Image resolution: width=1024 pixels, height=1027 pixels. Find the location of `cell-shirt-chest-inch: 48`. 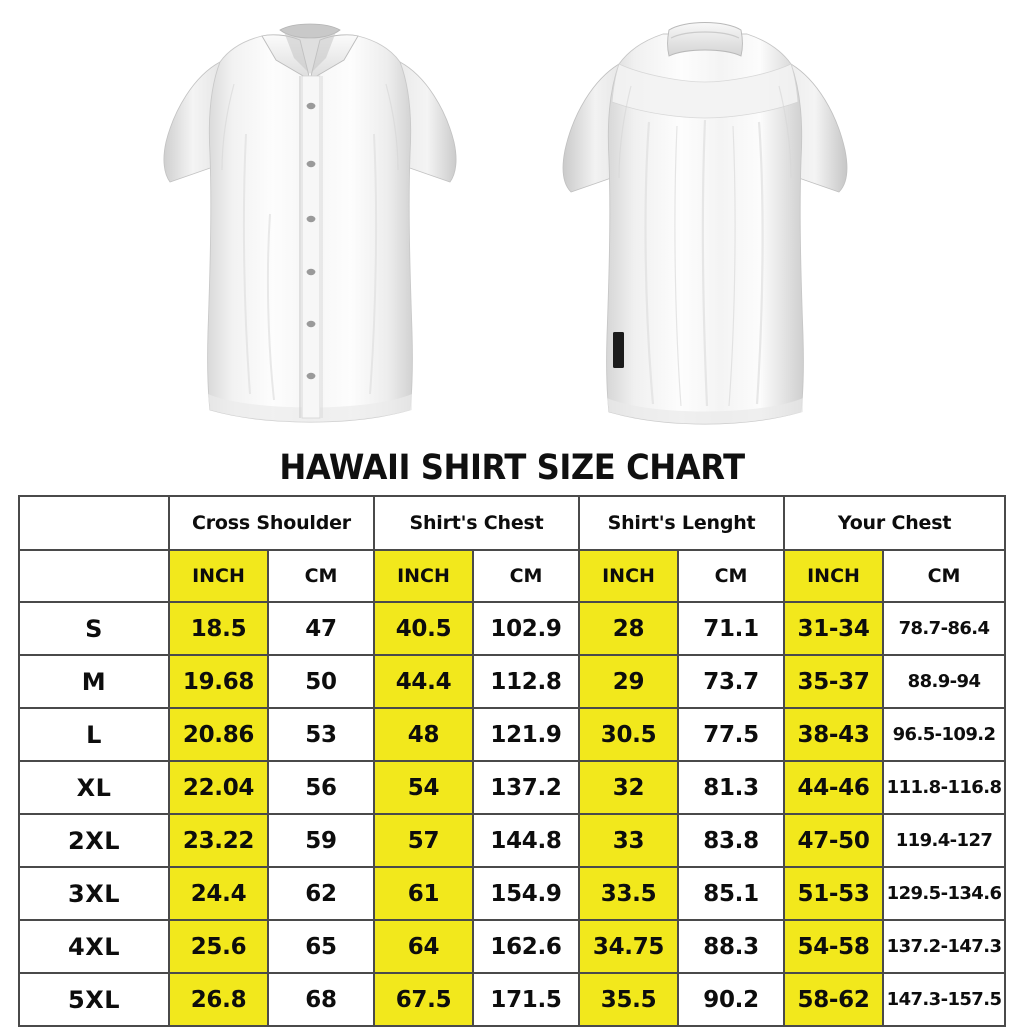

cell-shirt-chest-inch: 48 is located at coordinates (423, 734).